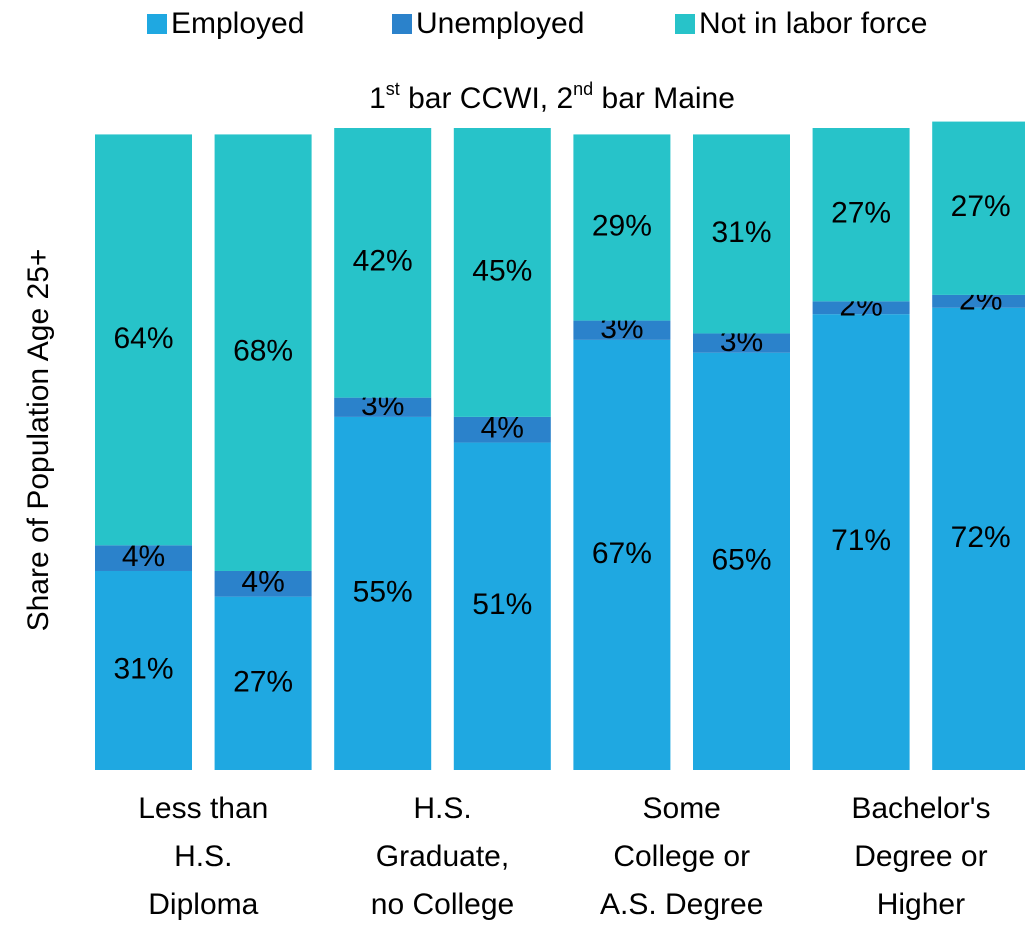 The image size is (1025, 933). What do you see at coordinates (920, 808) in the screenshot?
I see `x-tick-label: Bachelor's` at bounding box center [920, 808].